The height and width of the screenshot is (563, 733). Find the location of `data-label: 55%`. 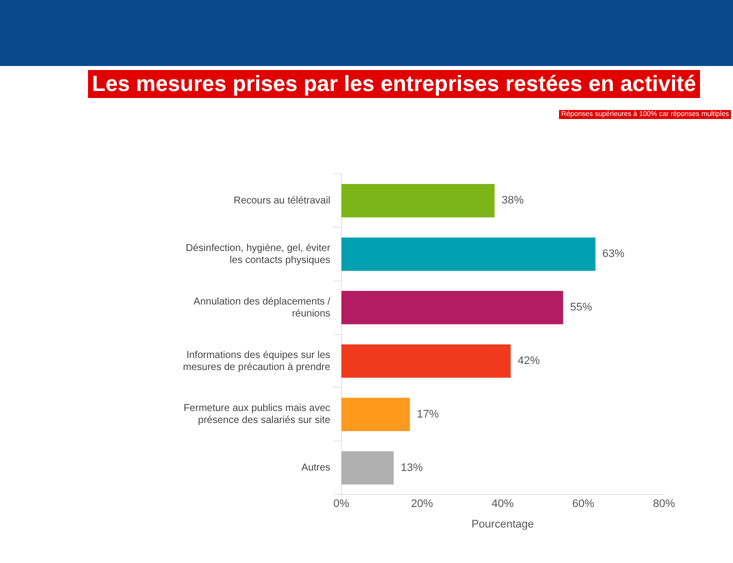

data-label: 55% is located at coordinates (581, 308).